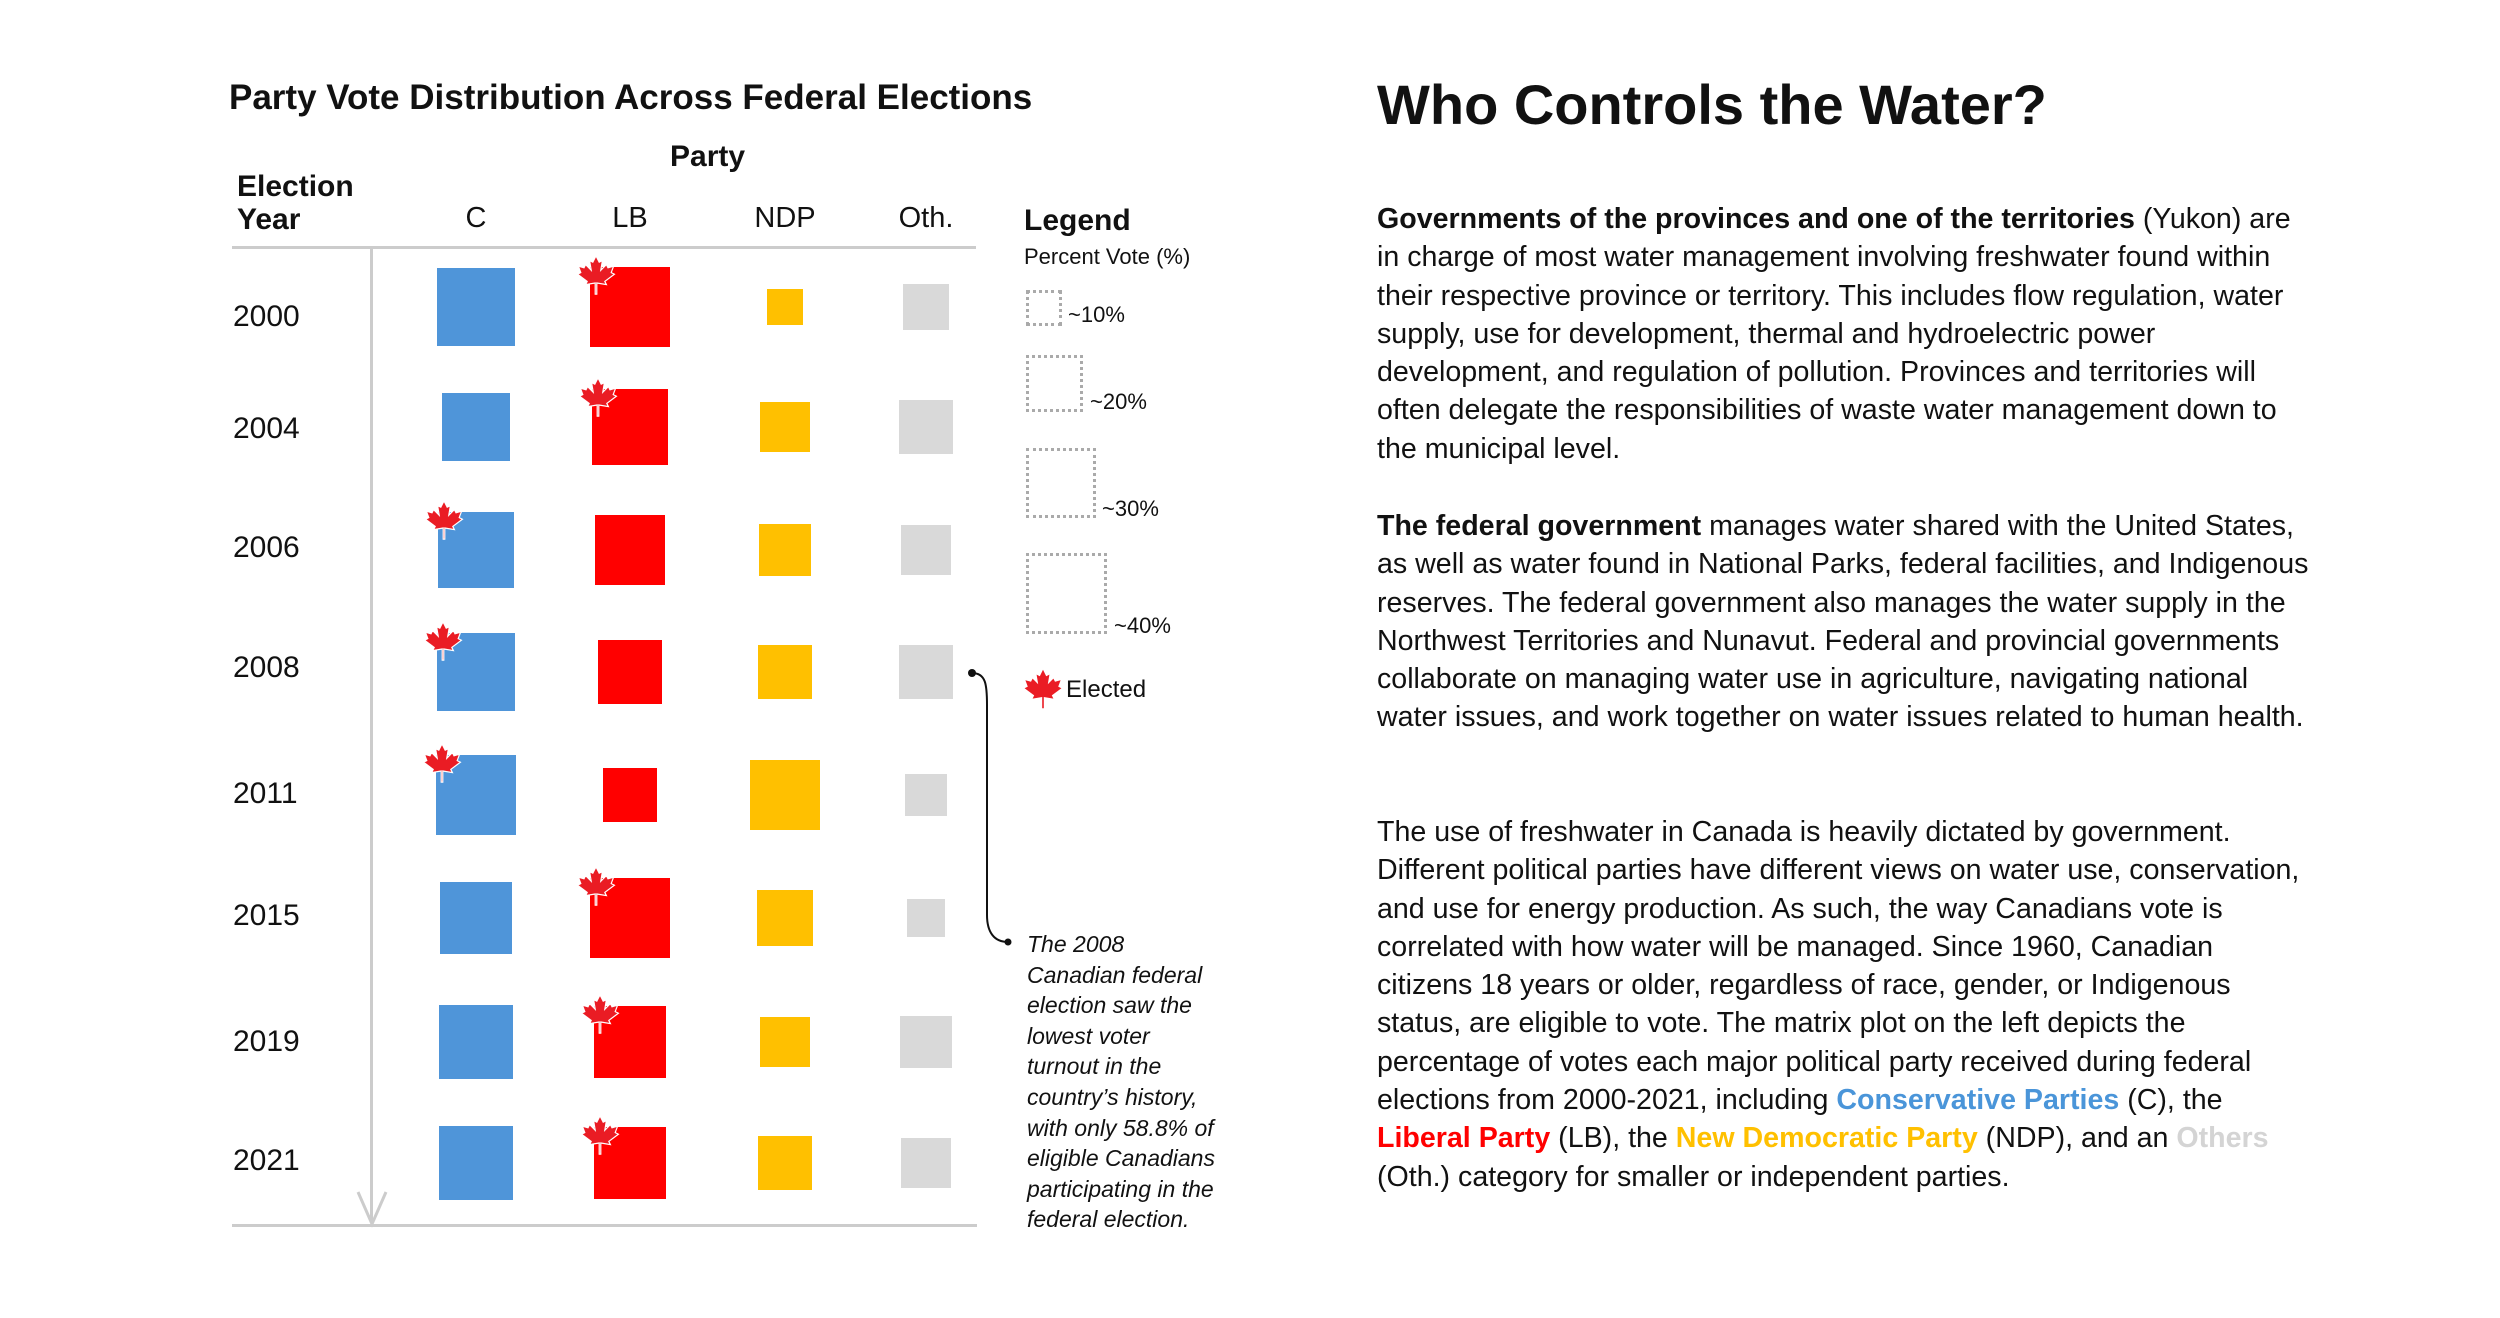 This screenshot has height=1318, width=2500. Describe the element at coordinates (371, 735) in the screenshot. I see `year-axis-line` at that location.